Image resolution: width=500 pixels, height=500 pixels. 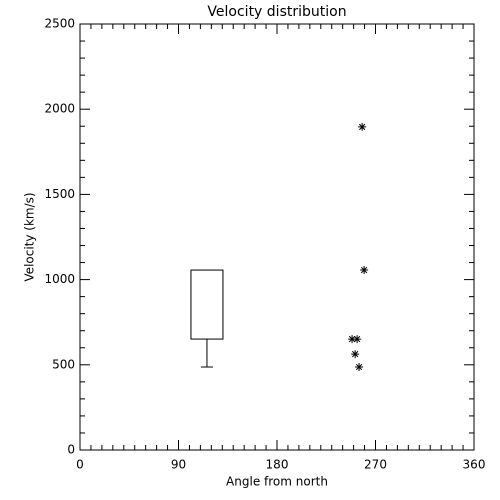 What do you see at coordinates (277, 465) in the screenshot?
I see `x-tick-label: 180` at bounding box center [277, 465].